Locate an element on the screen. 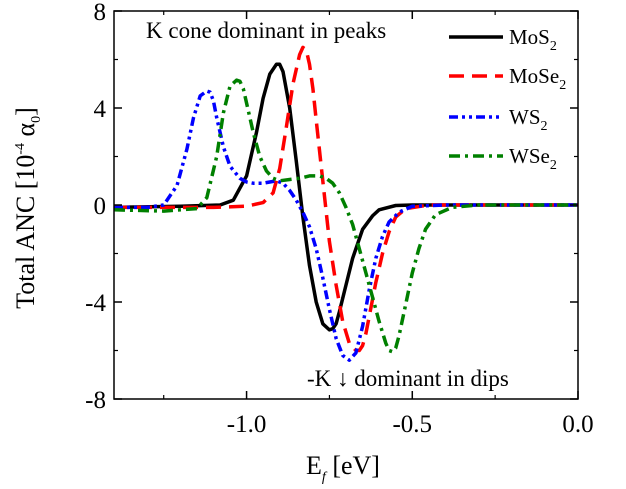 The height and width of the screenshot is (489, 626). y-axis-title-main: Total ANC [10 is located at coordinates (25, 232).